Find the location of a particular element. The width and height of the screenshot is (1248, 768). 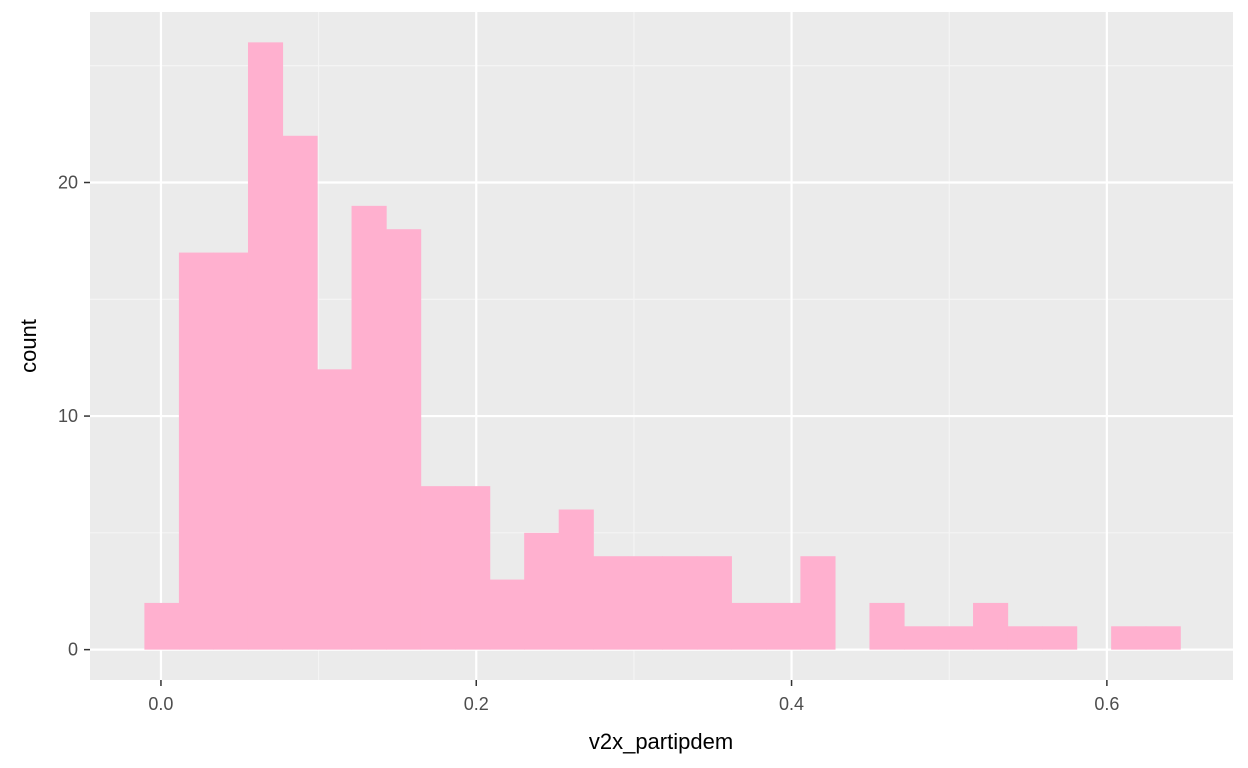

x-tick-label: 0.6 is located at coordinates (1106, 704).